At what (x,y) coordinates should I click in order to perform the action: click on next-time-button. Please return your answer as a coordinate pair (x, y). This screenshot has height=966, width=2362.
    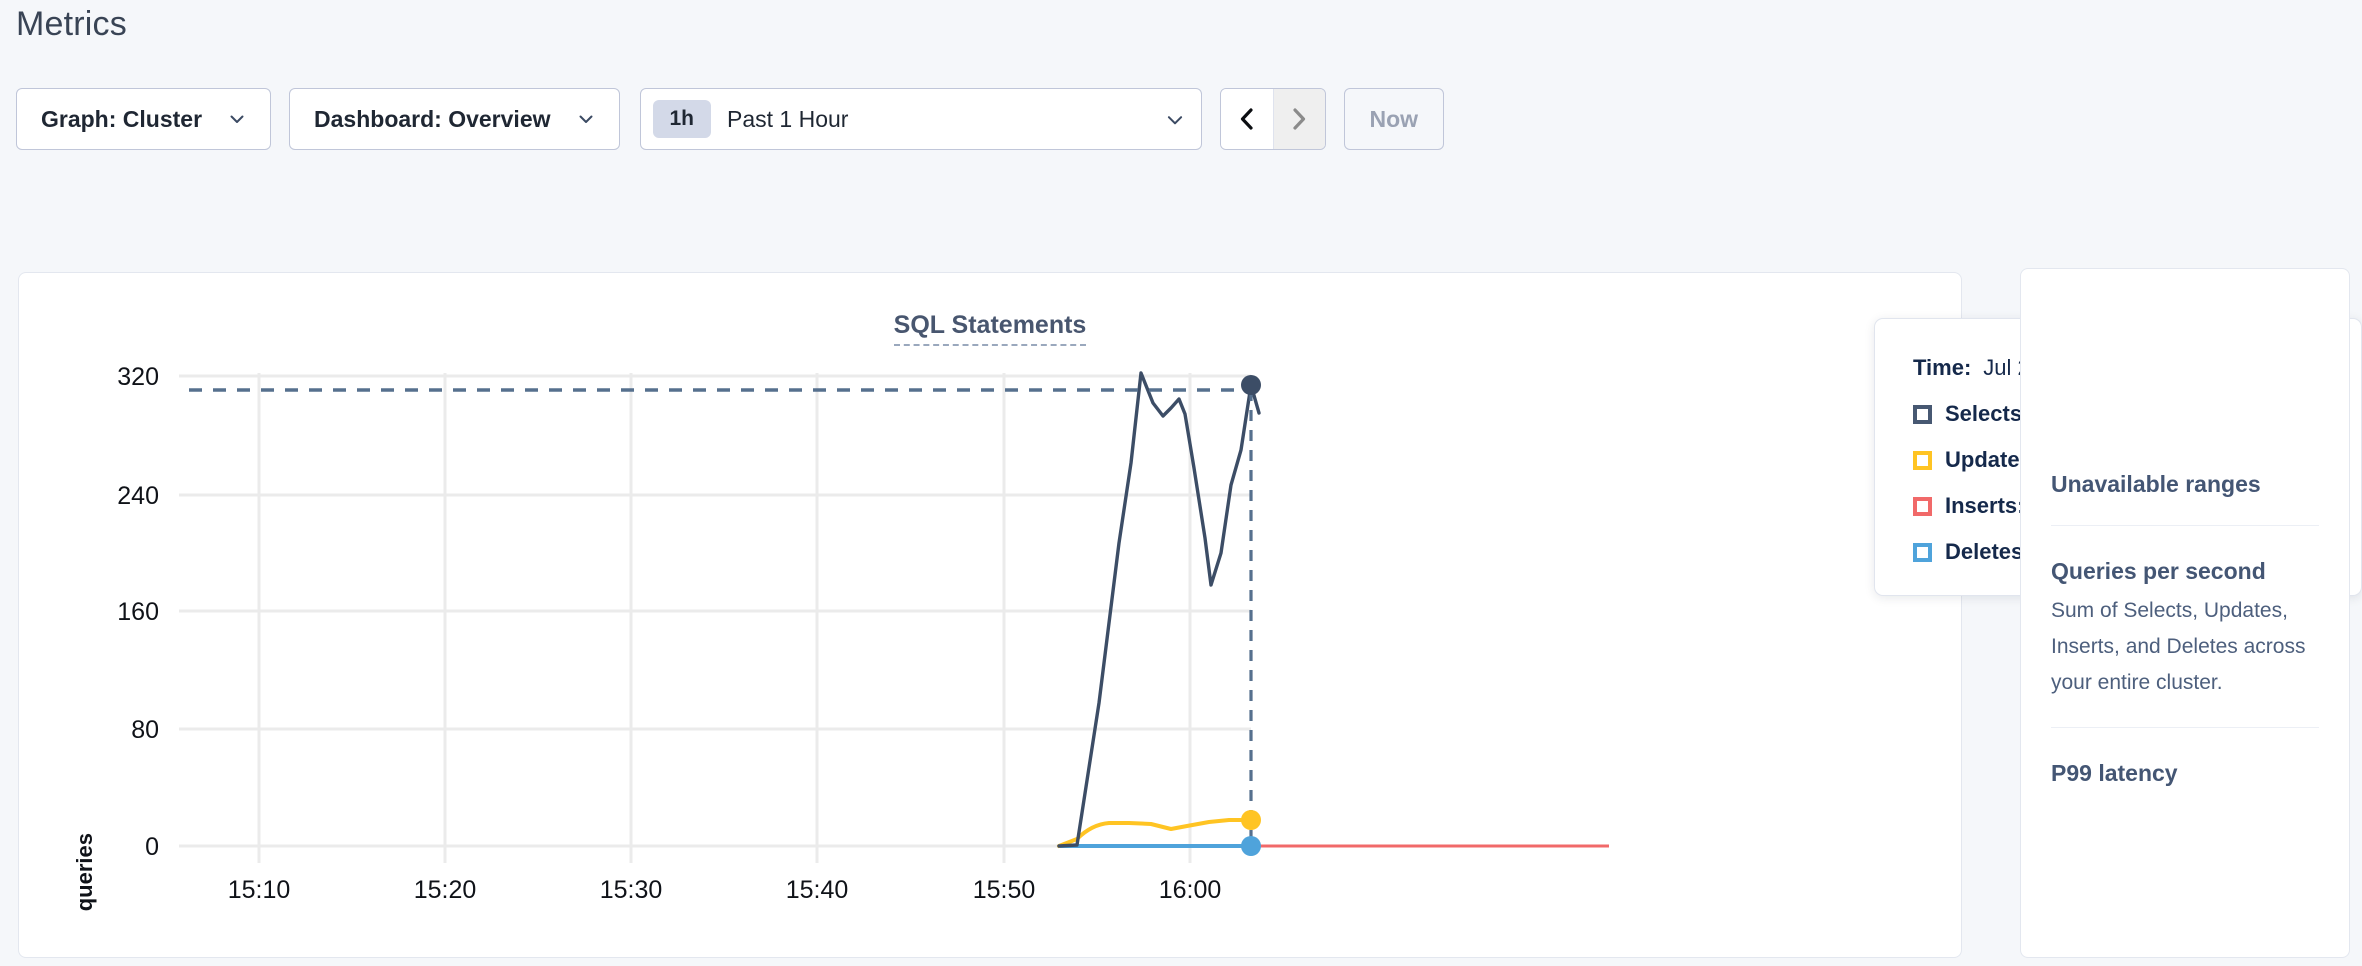
    Looking at the image, I should click on (1298, 119).